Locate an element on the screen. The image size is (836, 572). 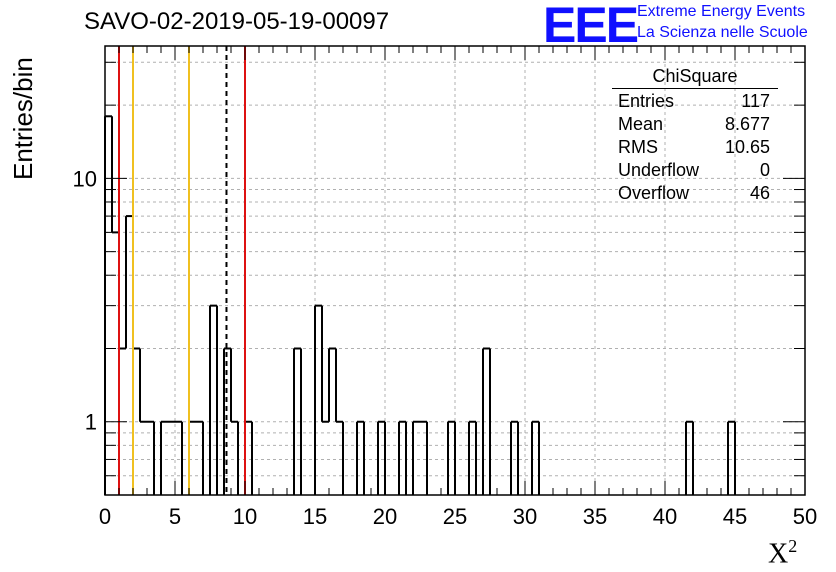
chart-title: SAVO-02-2019-05-19-00097 is located at coordinates (237, 21).